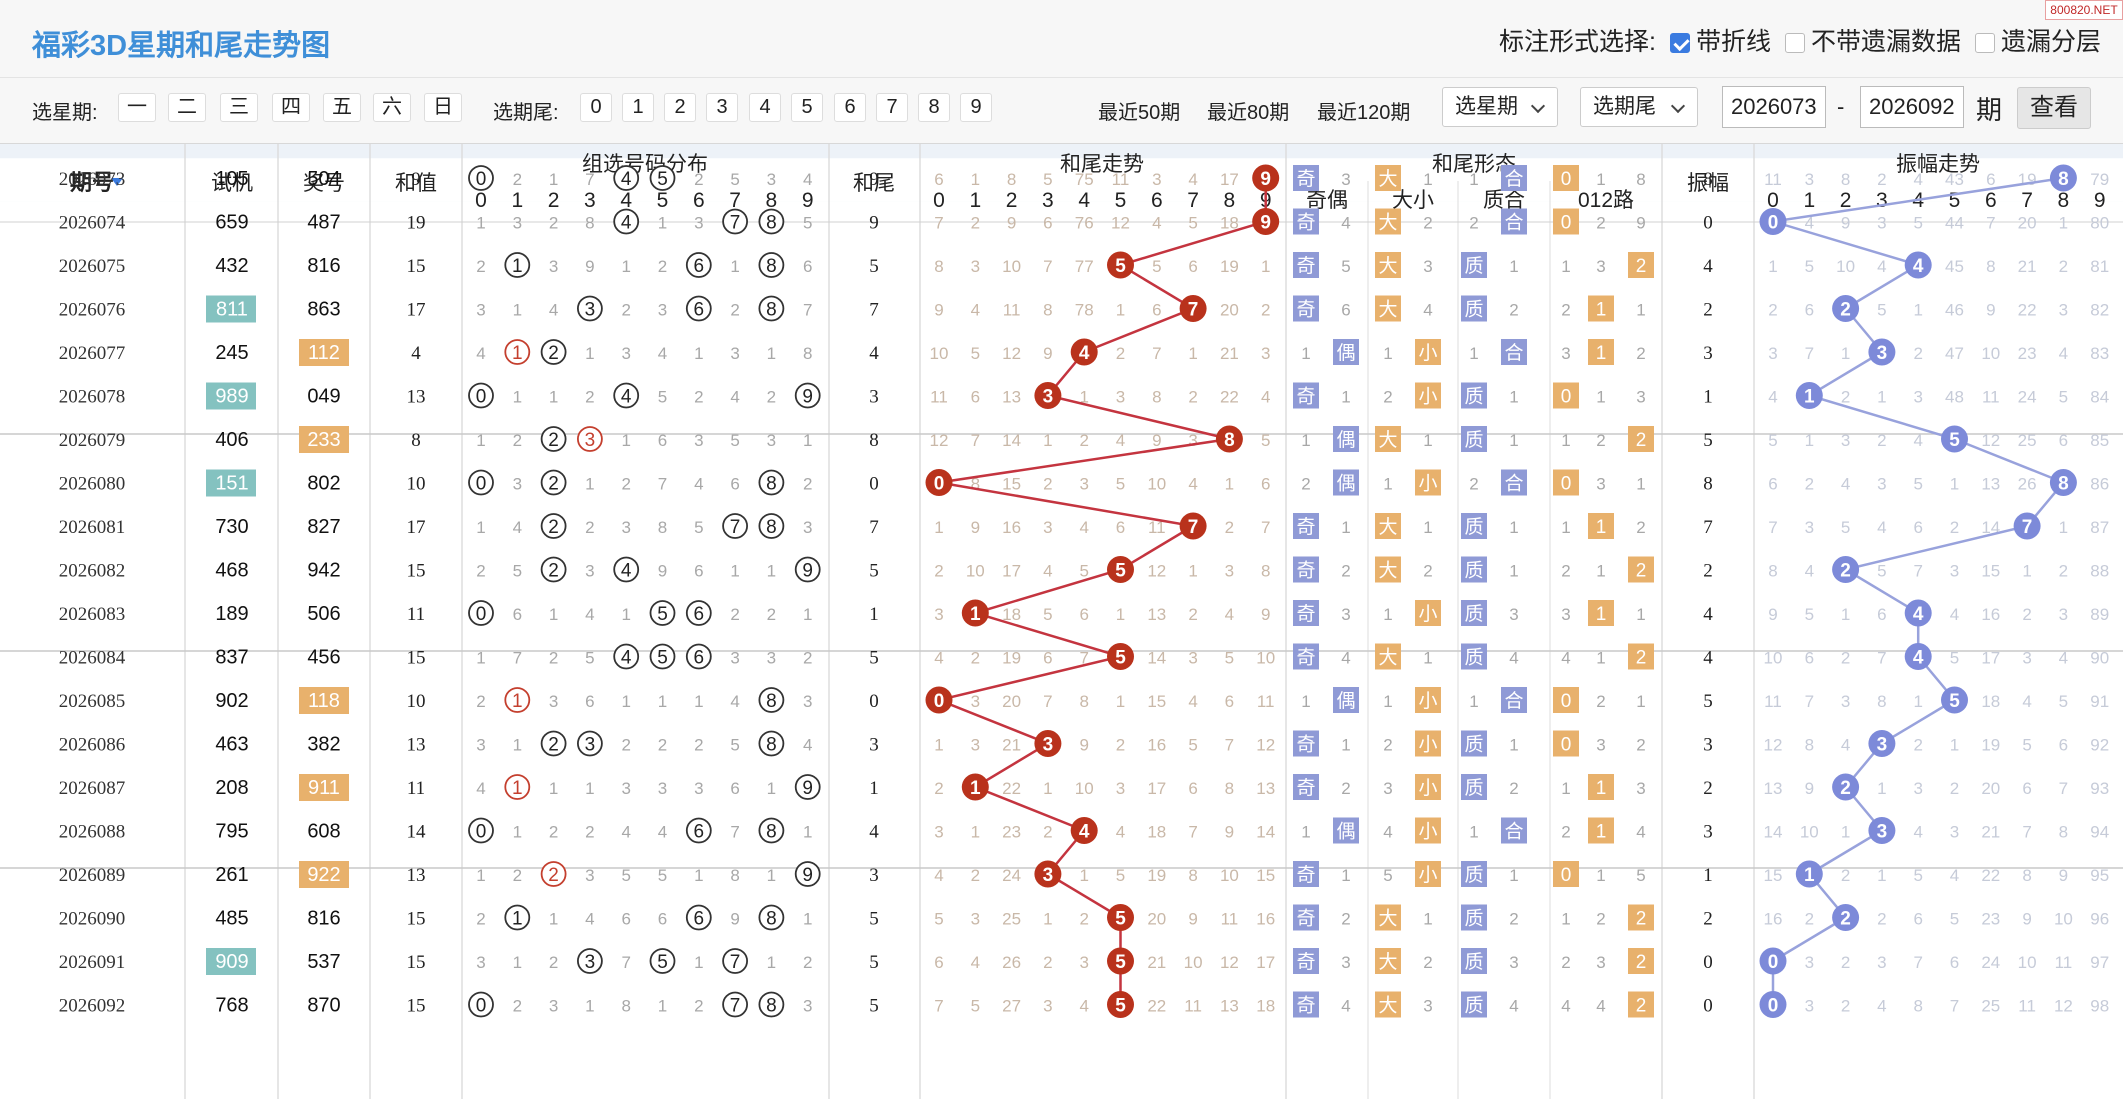  What do you see at coordinates (1872, 40) in the screenshot?
I see `option-no-omit: 不带遗漏数据` at bounding box center [1872, 40].